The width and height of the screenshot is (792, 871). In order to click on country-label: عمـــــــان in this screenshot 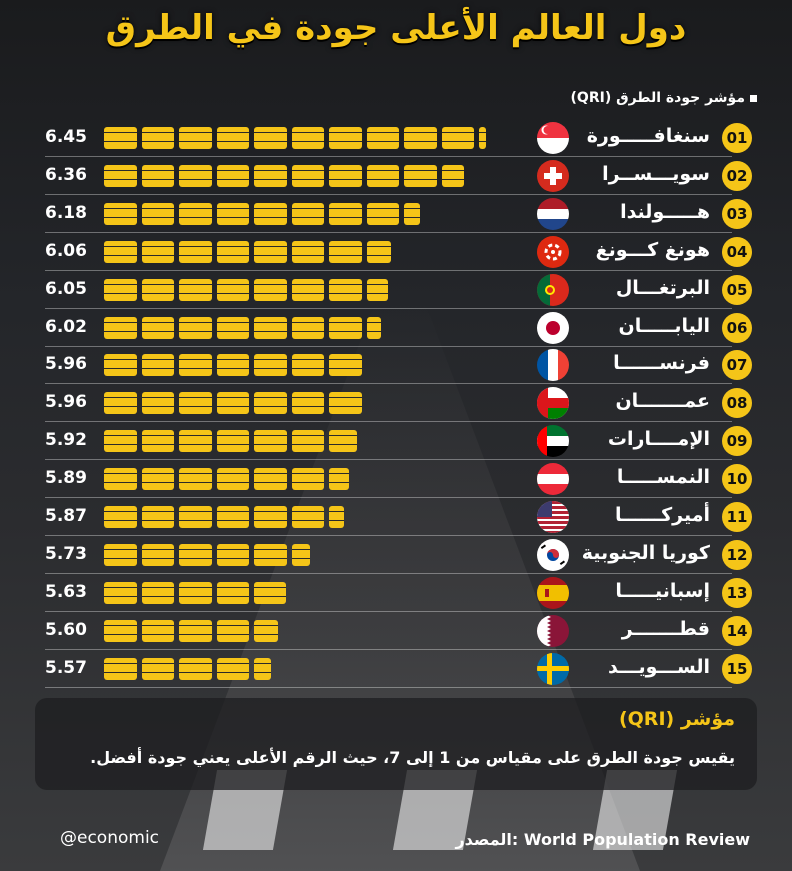, I will do `click(662, 401)`.